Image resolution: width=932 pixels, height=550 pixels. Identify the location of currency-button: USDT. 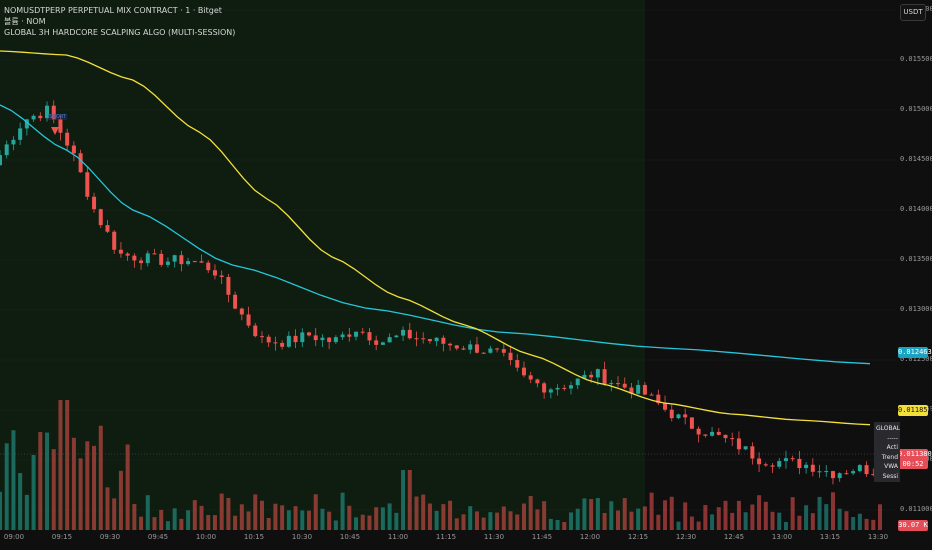
(913, 12).